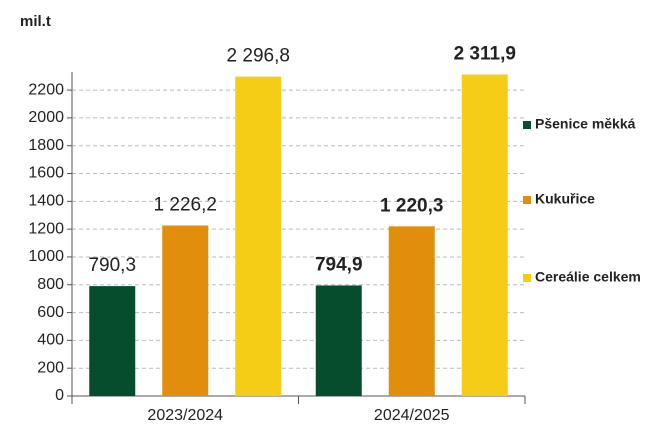  Describe the element at coordinates (411, 205) in the screenshot. I see `value-label: 1 220,3` at that location.